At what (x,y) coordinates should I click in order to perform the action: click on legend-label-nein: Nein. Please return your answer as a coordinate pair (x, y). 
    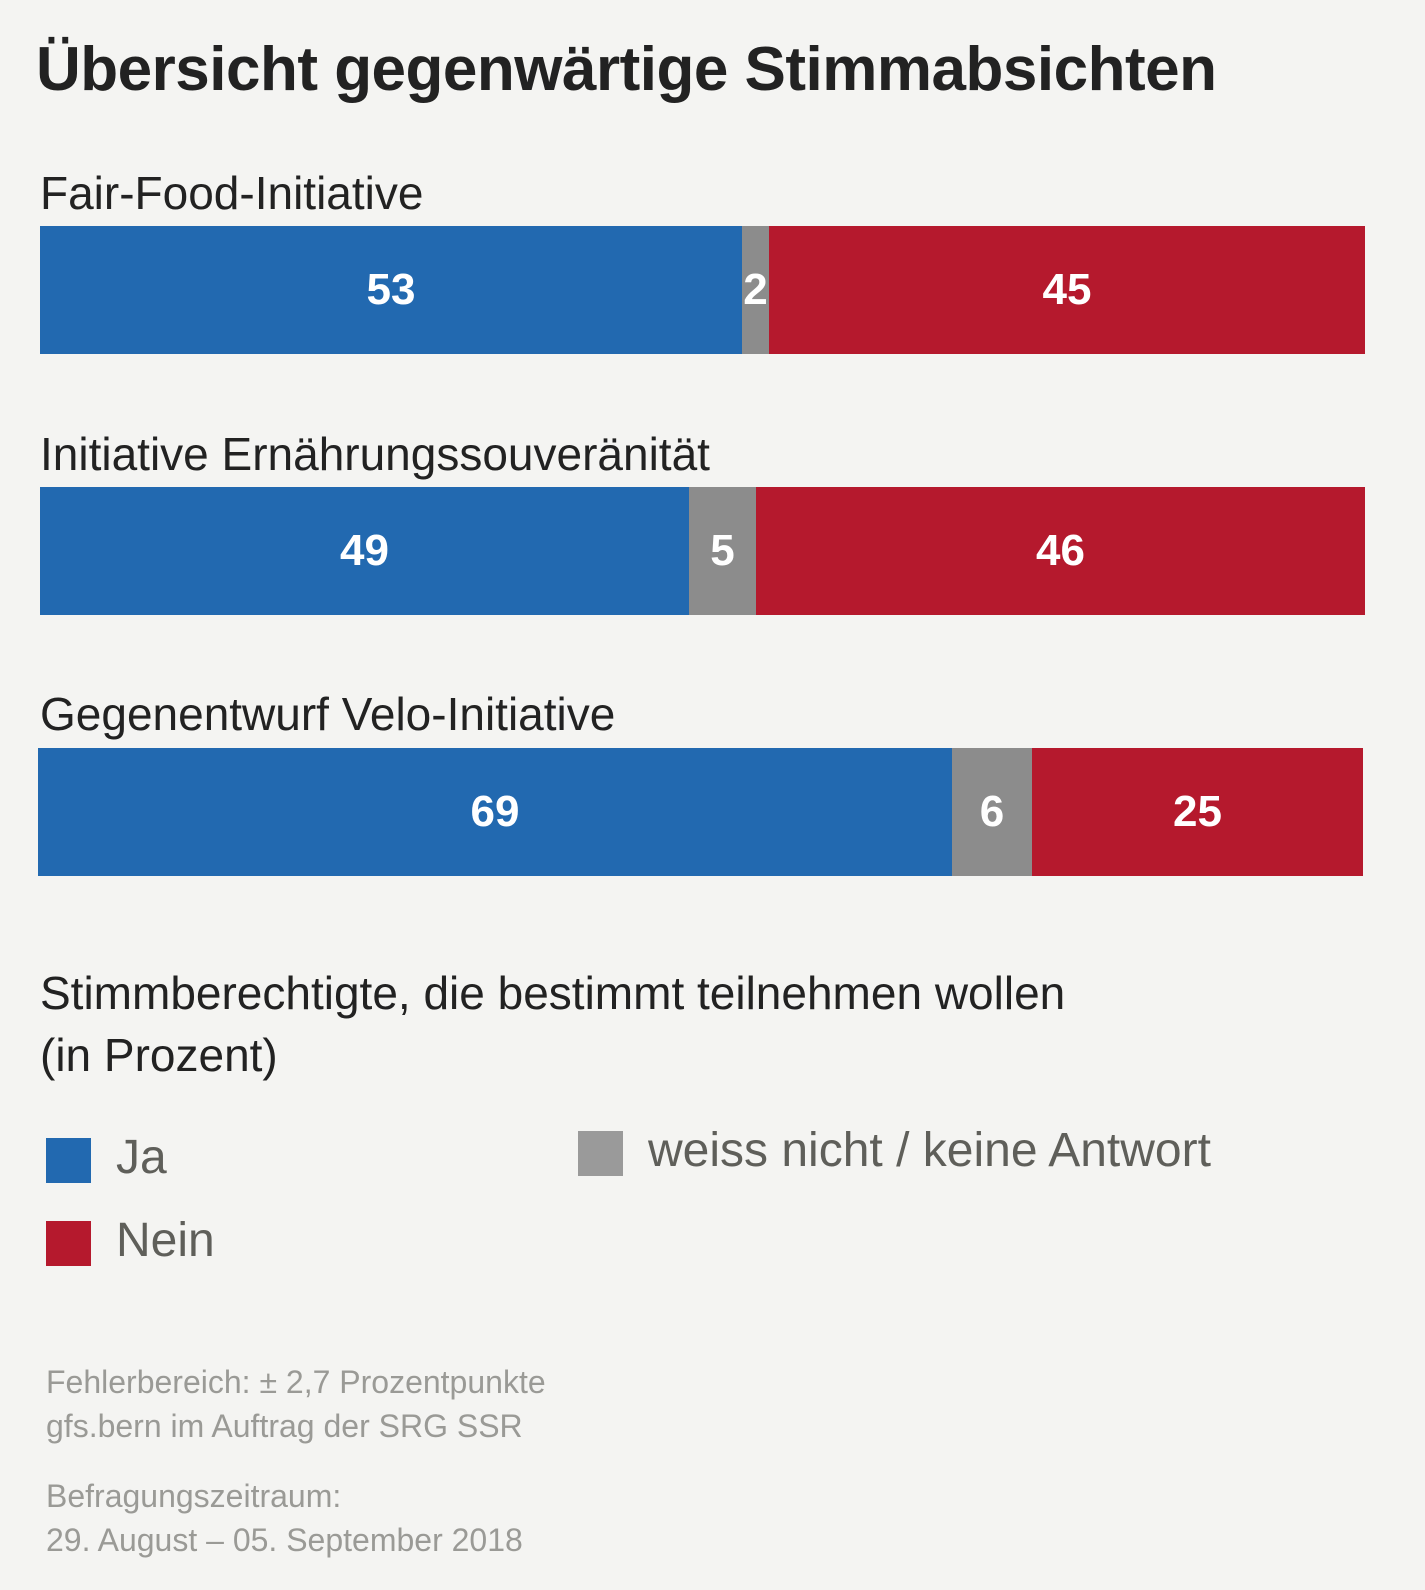
    Looking at the image, I should click on (165, 1240).